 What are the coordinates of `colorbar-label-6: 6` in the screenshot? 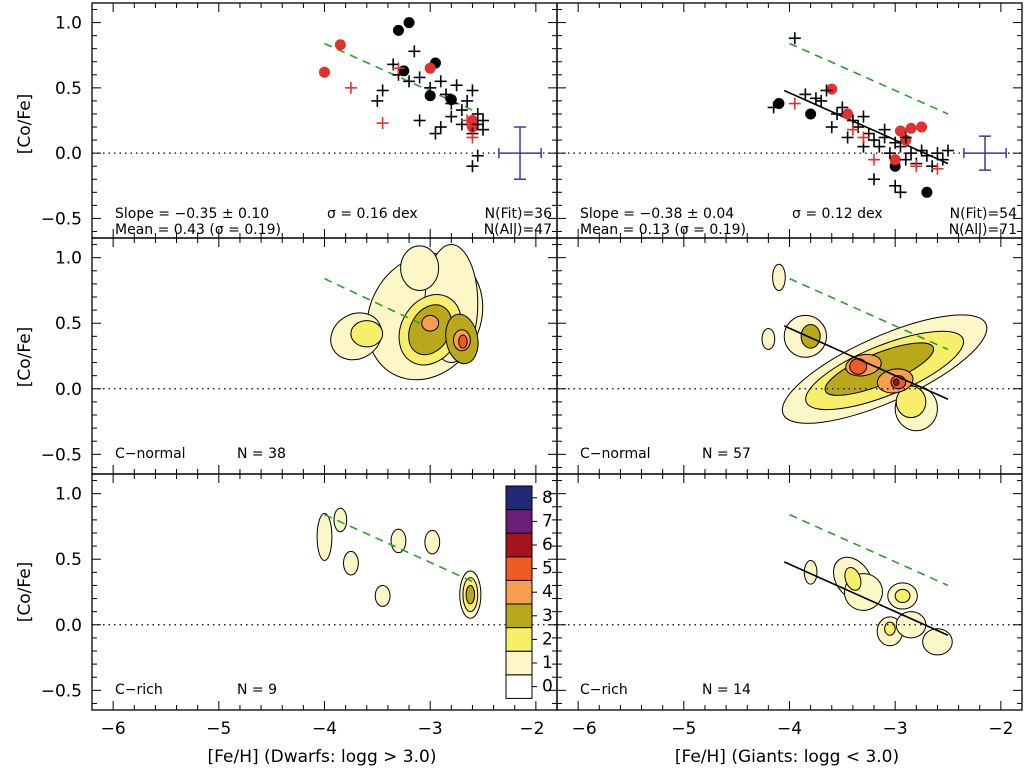 It's located at (547, 545).